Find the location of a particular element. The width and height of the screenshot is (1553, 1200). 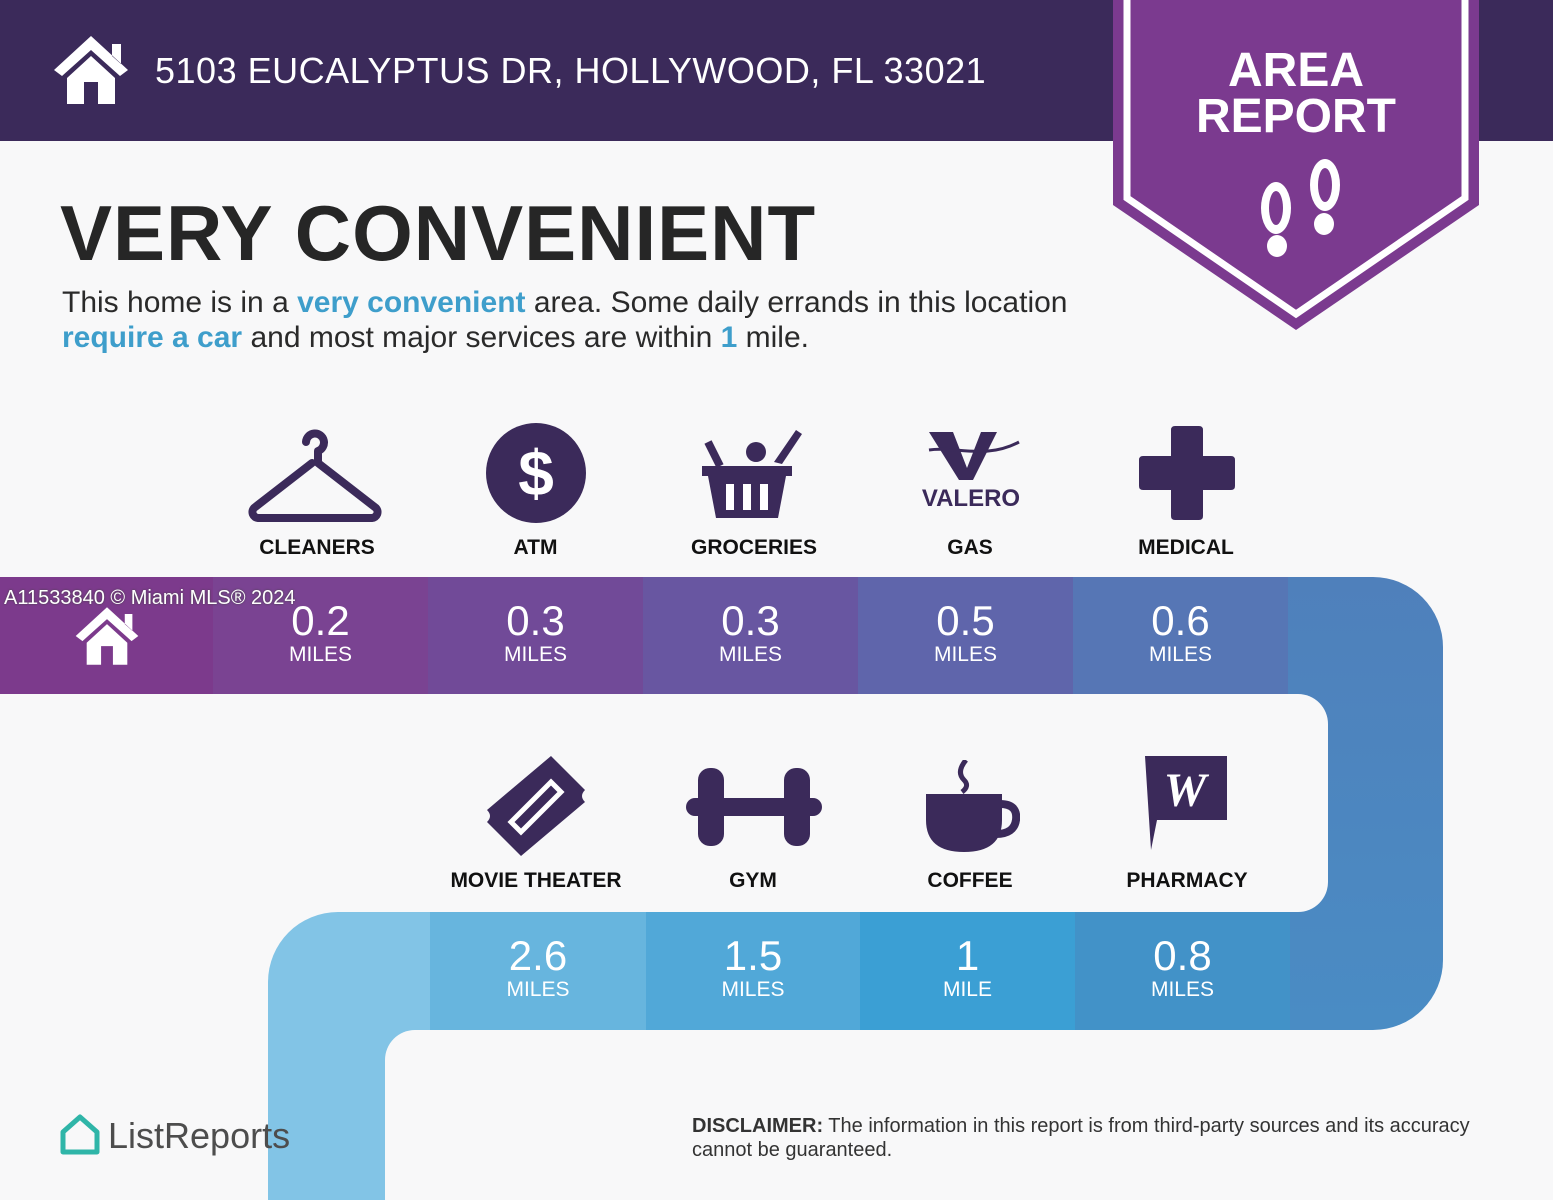

amenity-label: GROCERIES is located at coordinates (754, 547).